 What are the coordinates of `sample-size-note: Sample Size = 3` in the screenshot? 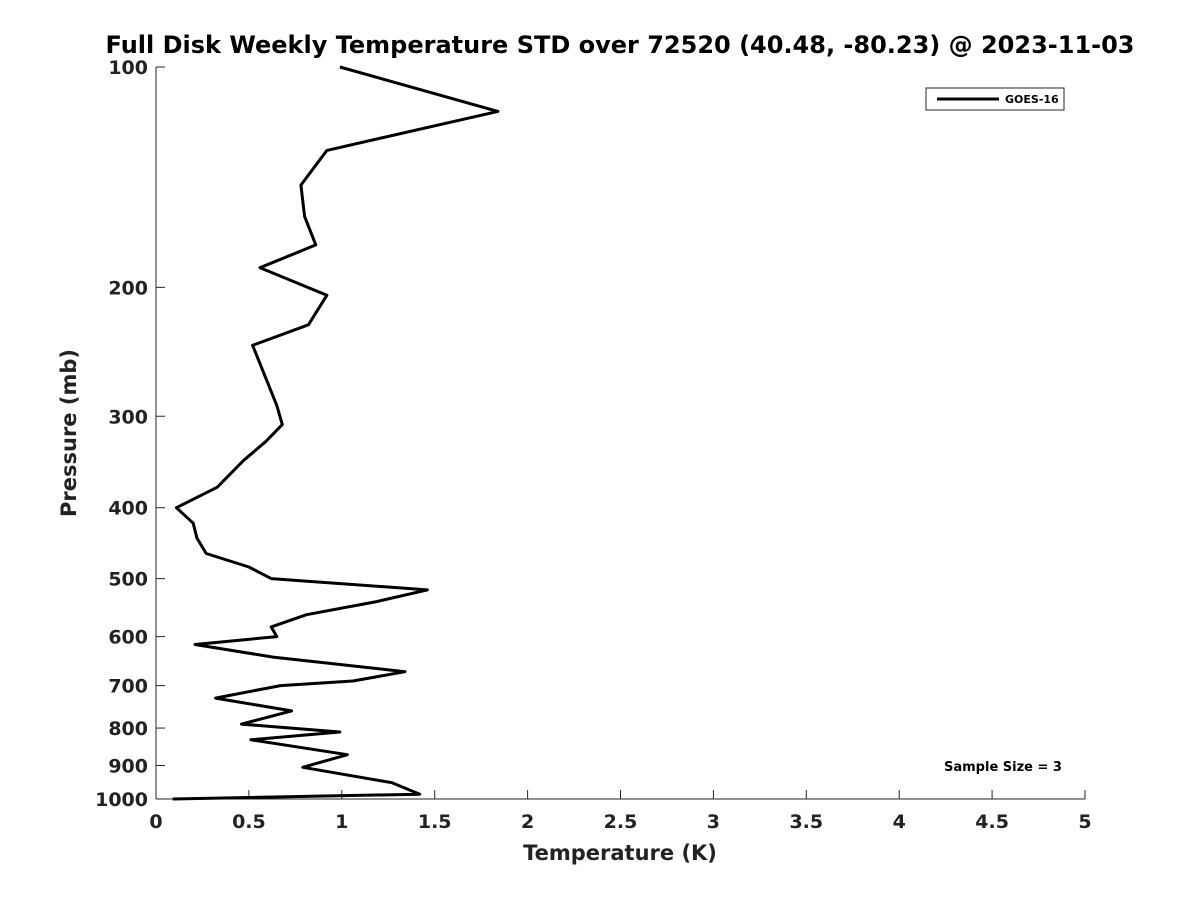 It's located at (1003, 767).